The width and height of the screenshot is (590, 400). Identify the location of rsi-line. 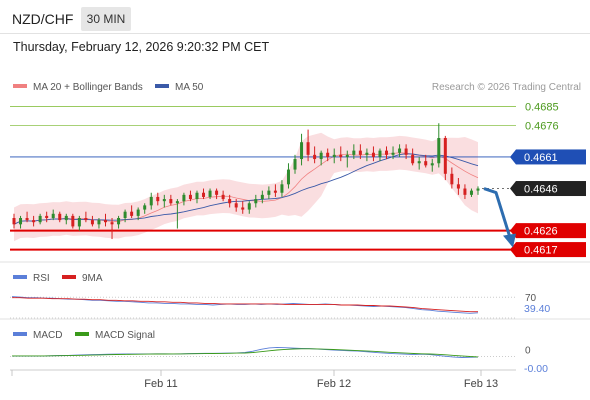
(245, 305).